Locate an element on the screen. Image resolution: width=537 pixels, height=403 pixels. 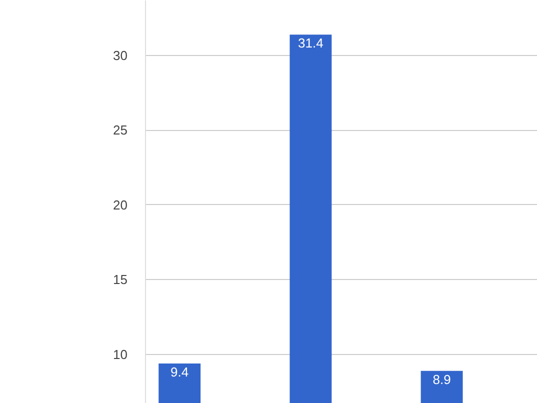
y-tick-label: 10 is located at coordinates (120, 354).